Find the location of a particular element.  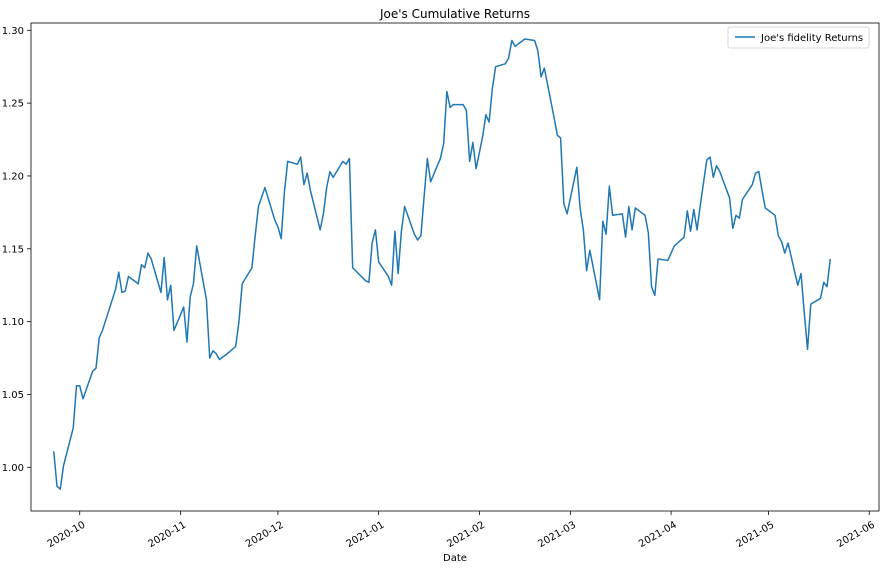

legend-label: Joe's fidelity Returns is located at coordinates (811, 38).